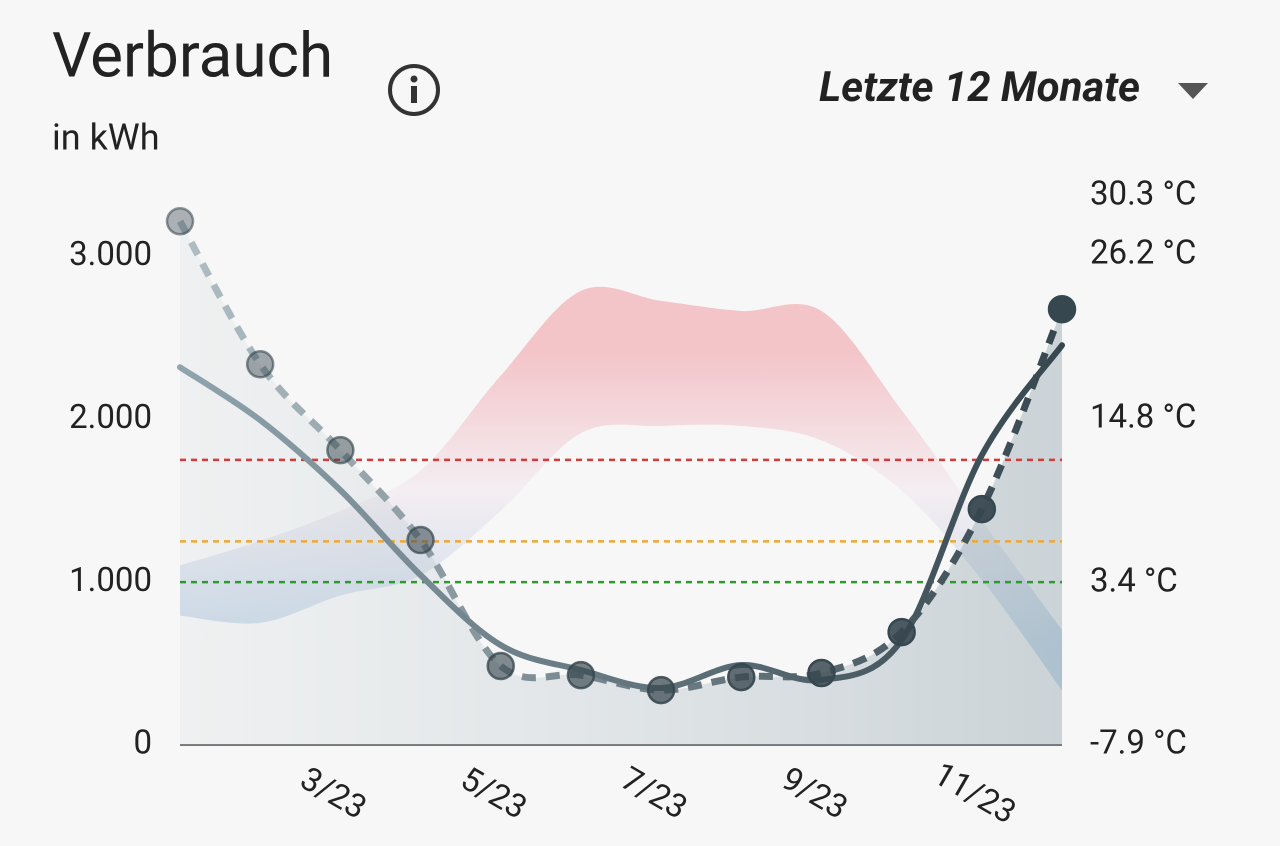  What do you see at coordinates (110, 254) in the screenshot?
I see `y-tick-label: 3.000` at bounding box center [110, 254].